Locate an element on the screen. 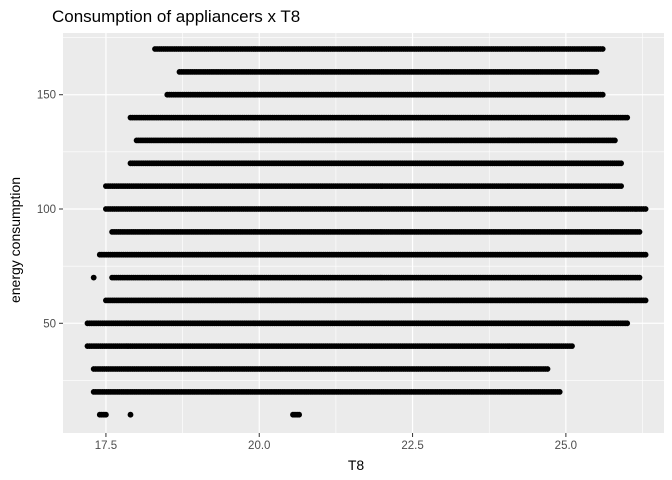 The image size is (672, 480). y-tick-label: 50 is located at coordinates (49, 324).